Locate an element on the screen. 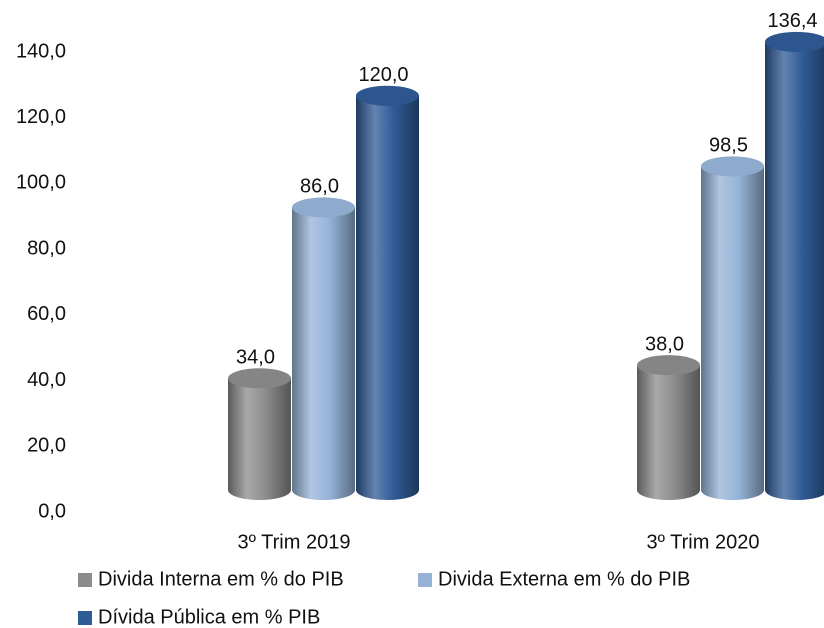 Image resolution: width=824 pixels, height=628 pixels. legend-label: Dívida Pública em % PIB is located at coordinates (209, 617).